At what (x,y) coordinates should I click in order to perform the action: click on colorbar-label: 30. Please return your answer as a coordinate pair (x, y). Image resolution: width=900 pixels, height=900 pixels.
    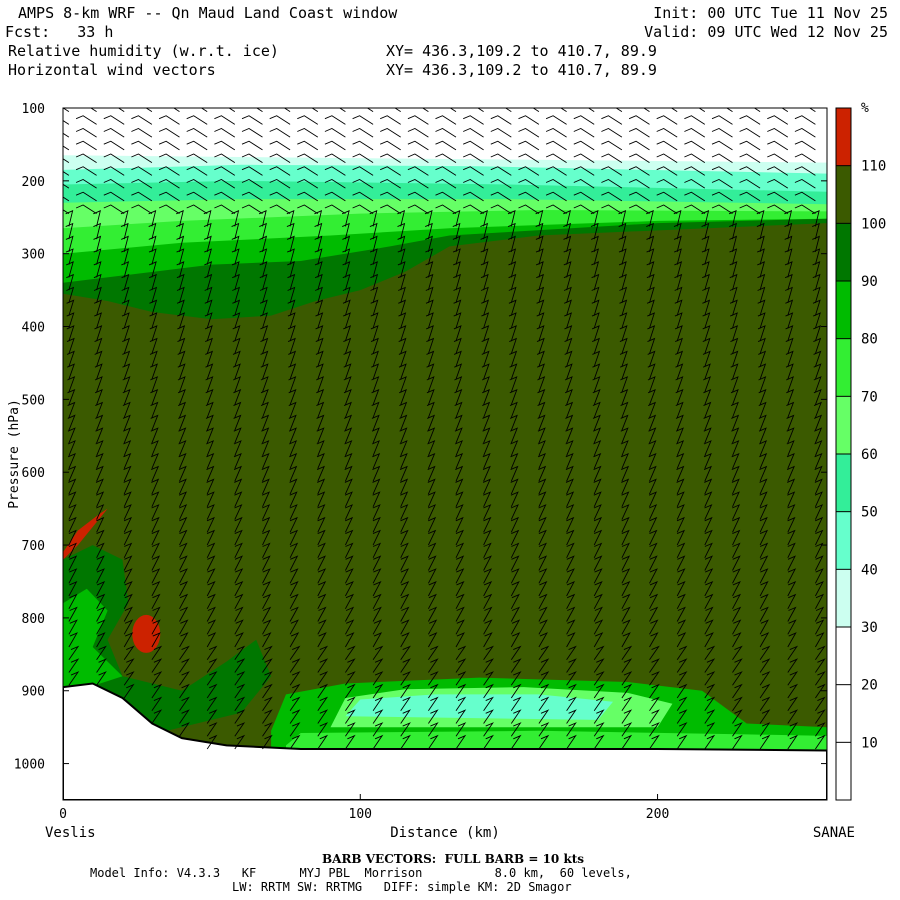
    Looking at the image, I should click on (869, 628).